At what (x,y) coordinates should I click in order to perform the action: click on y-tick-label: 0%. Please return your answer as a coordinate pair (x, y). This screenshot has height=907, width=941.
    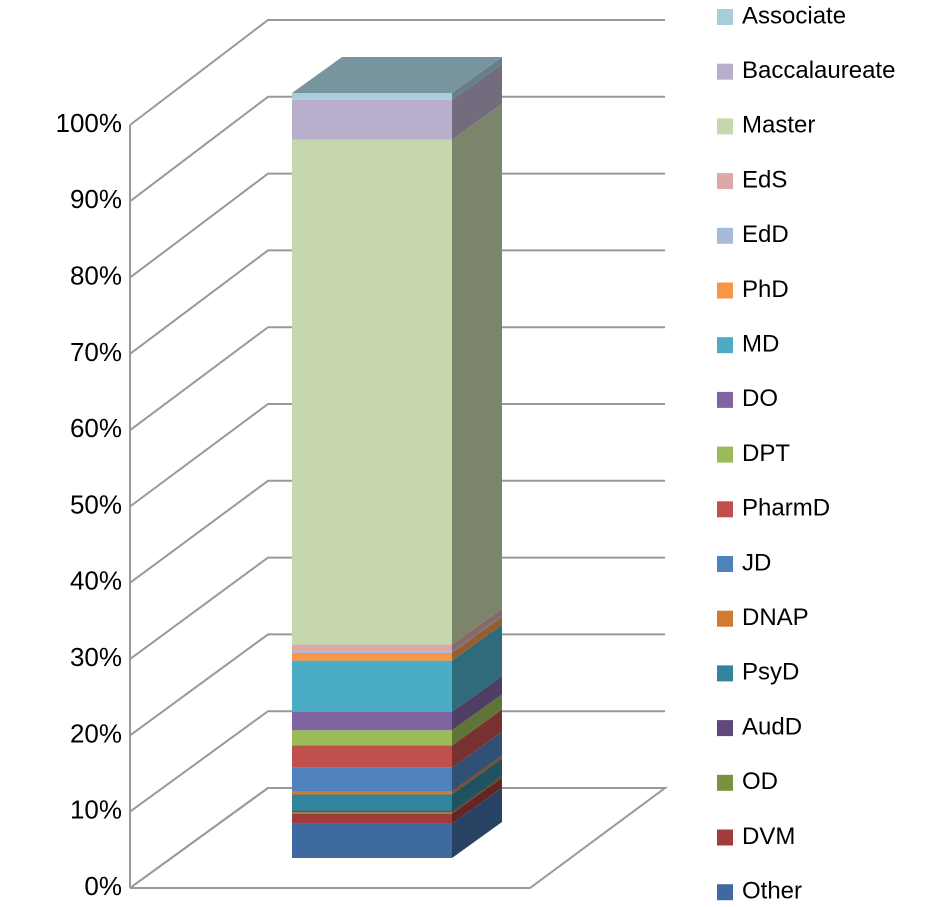
    Looking at the image, I should click on (103, 886).